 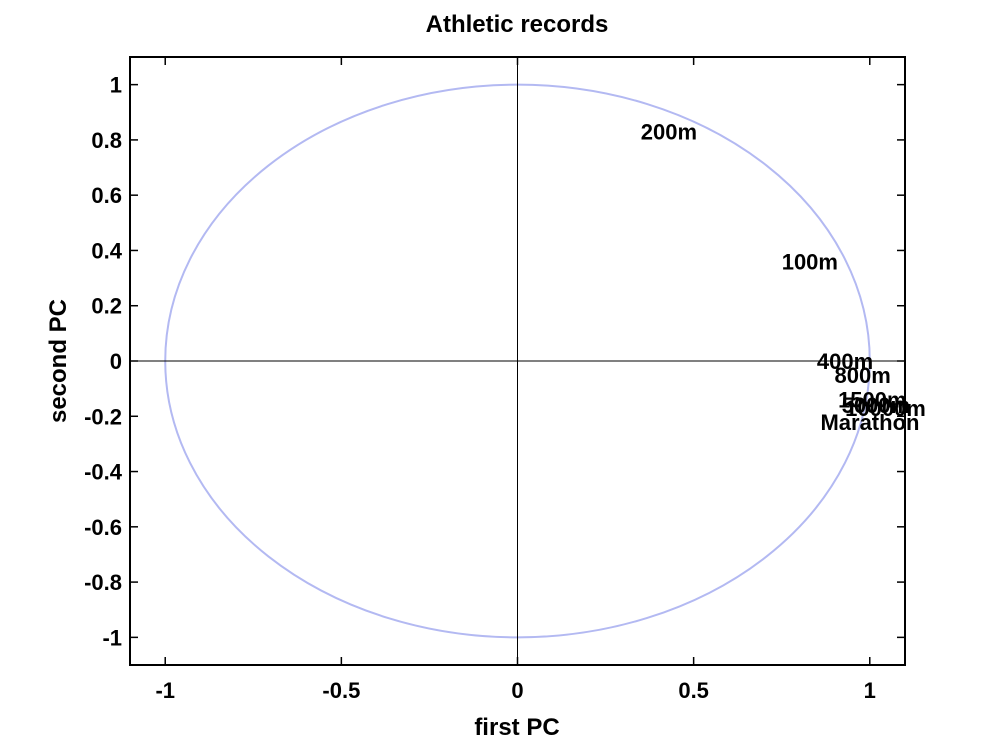 I want to click on point-label-200m: 200m, so click(x=669, y=132).